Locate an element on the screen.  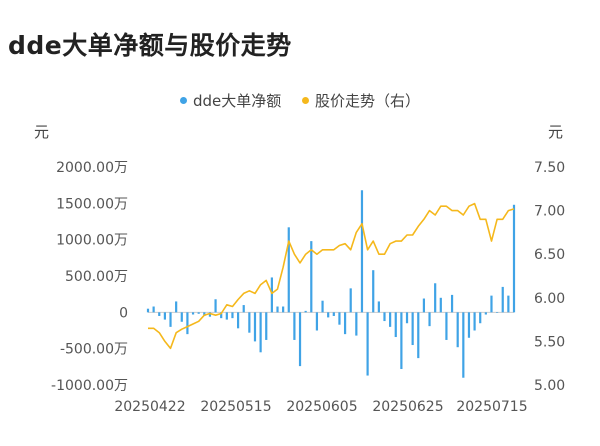
legend-dot-price is located at coordinates (306, 100).